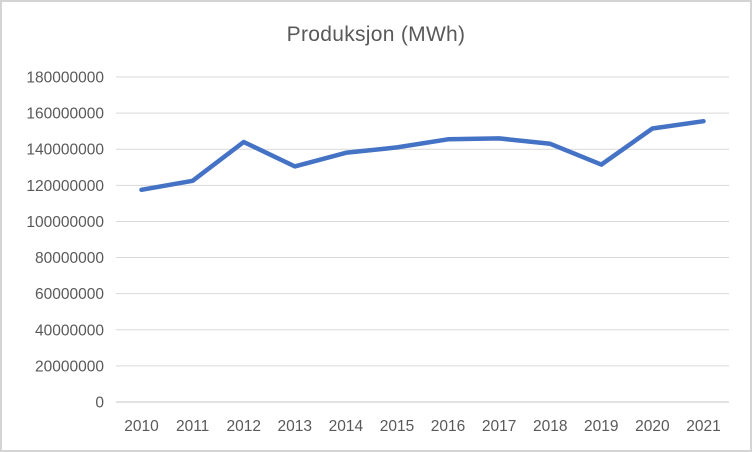 This screenshot has height=452, width=752. I want to click on x-axis-tick-label: 2016, so click(448, 426).